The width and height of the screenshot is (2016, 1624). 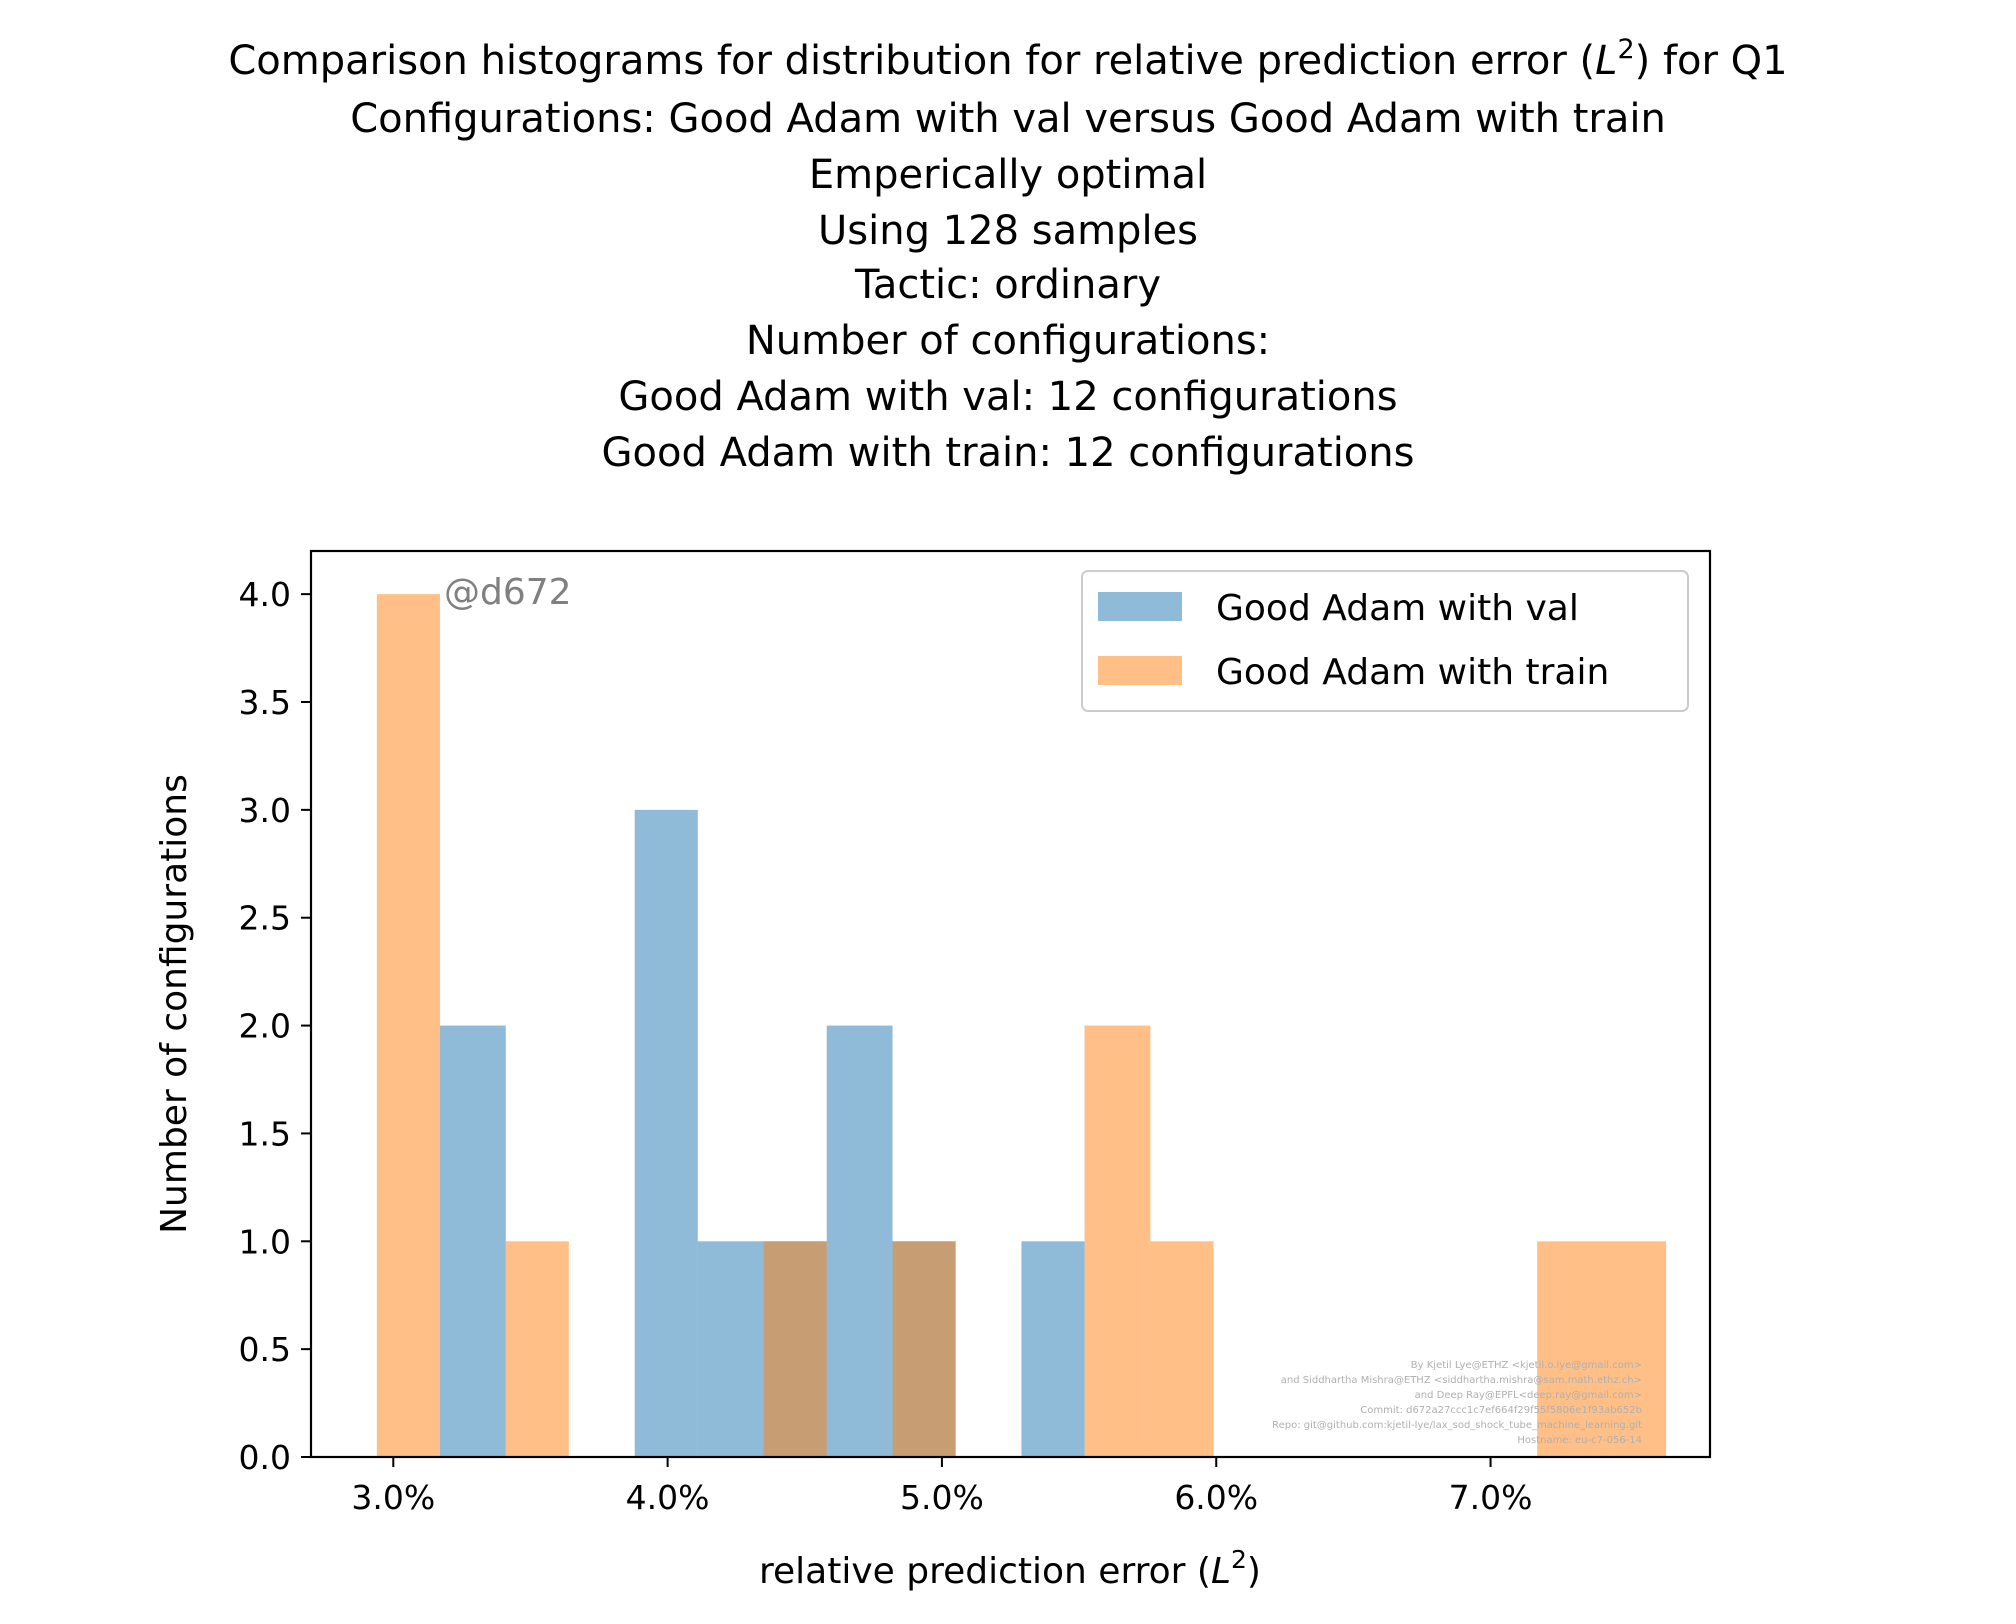 What do you see at coordinates (265, 1026) in the screenshot?
I see `y-tick-label: 2.0` at bounding box center [265, 1026].